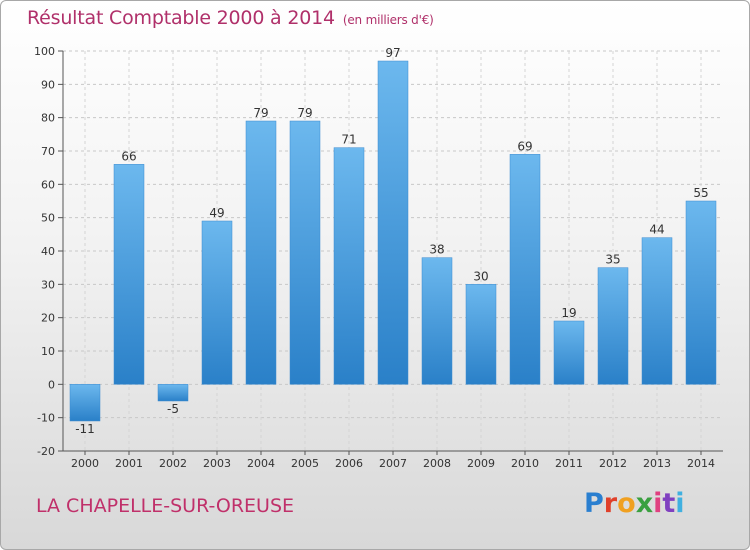  I want to click on y-tick-label: 50, so click(48, 218).